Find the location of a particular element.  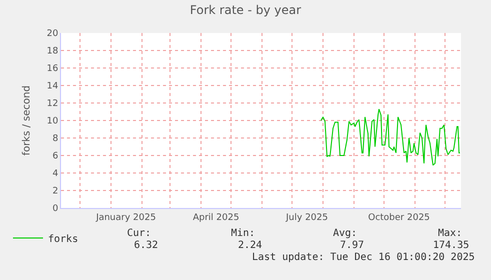

text: Max: is located at coordinates (450, 233).